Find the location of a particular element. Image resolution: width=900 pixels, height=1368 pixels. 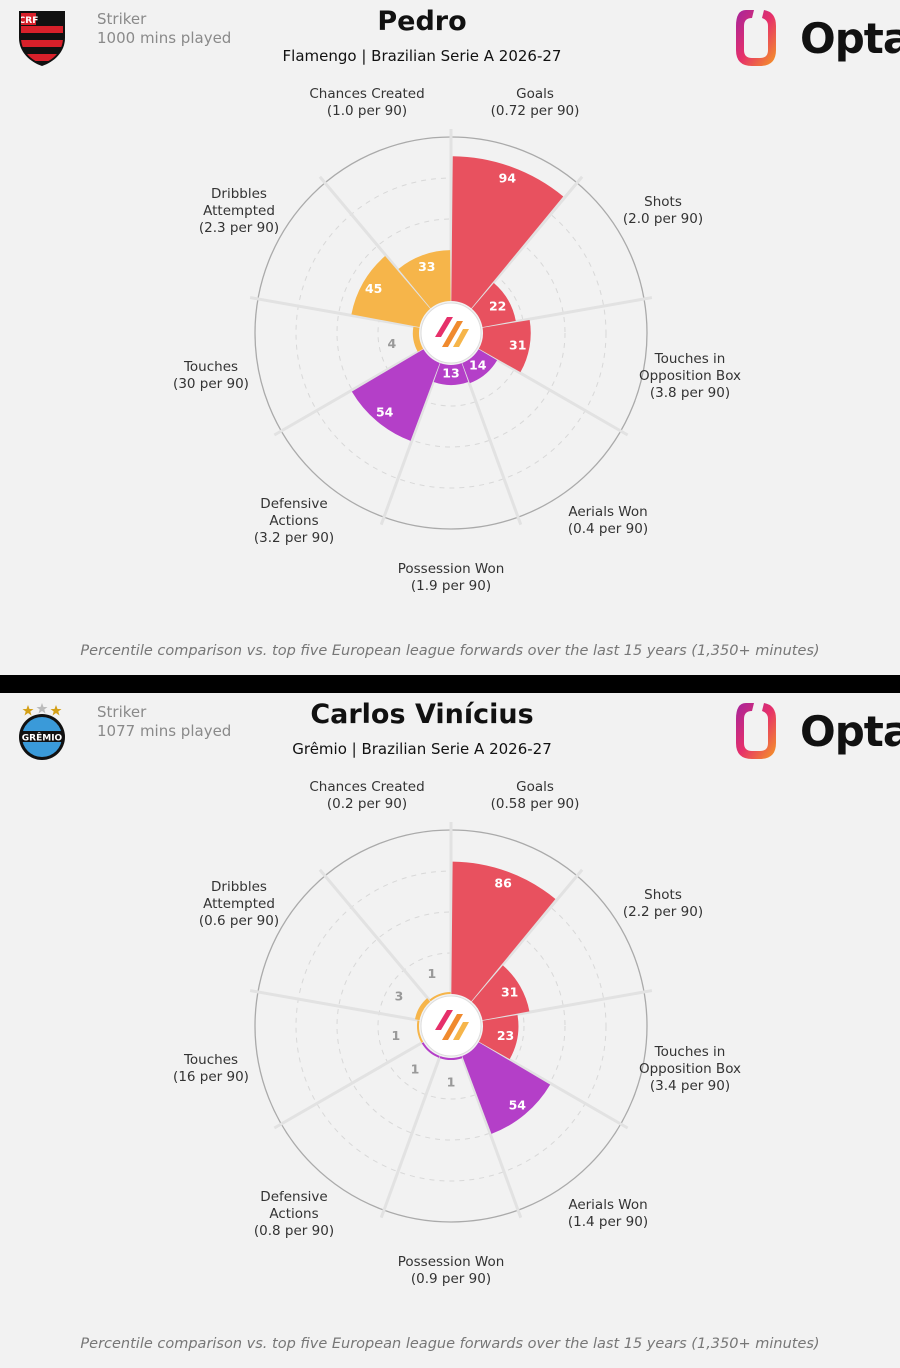

panel-divider is located at coordinates (450, 684).